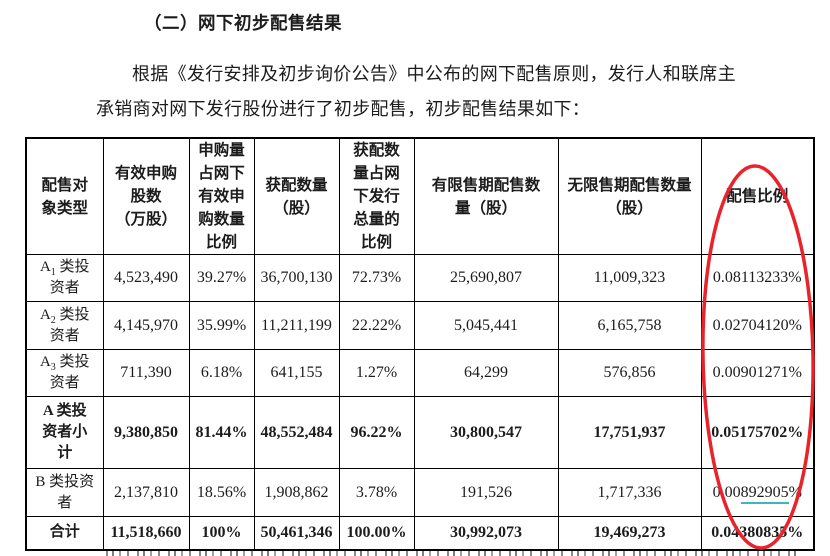  Describe the element at coordinates (757, 278) in the screenshot. I see `cell-placement-ratio: 0.08113233%` at that location.